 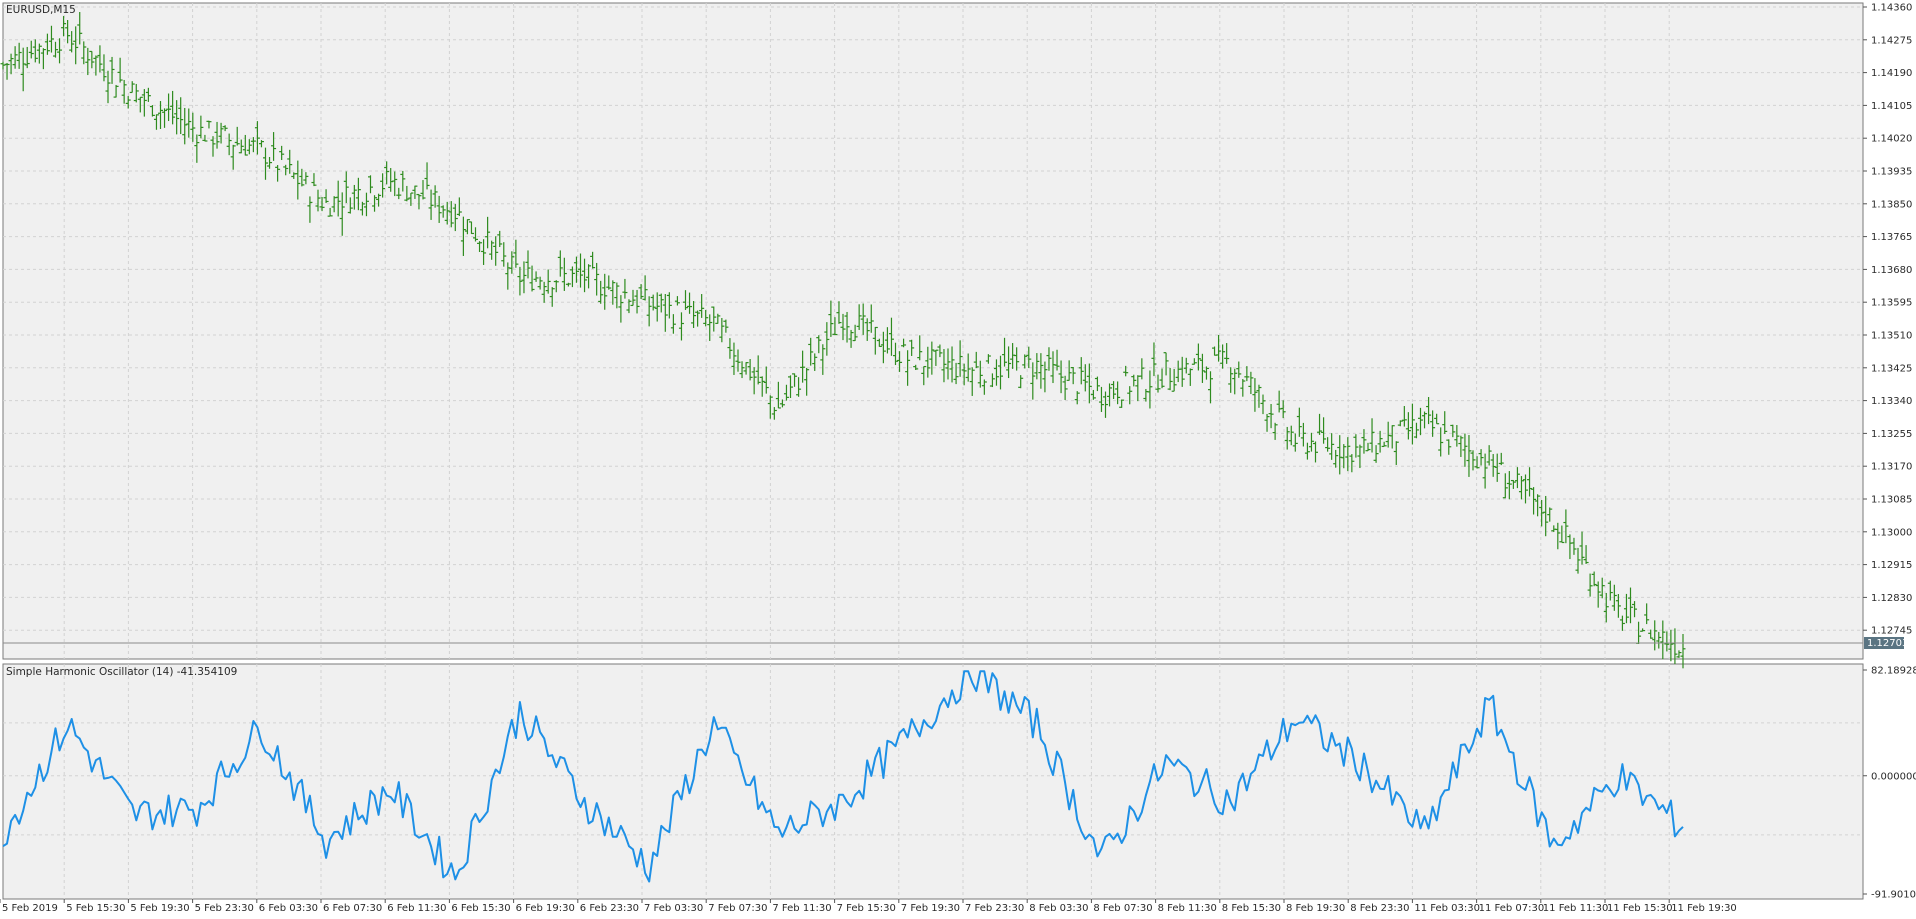 What do you see at coordinates (994, 908) in the screenshot?
I see `time-axis-label: 7 Feb 23:30` at bounding box center [994, 908].